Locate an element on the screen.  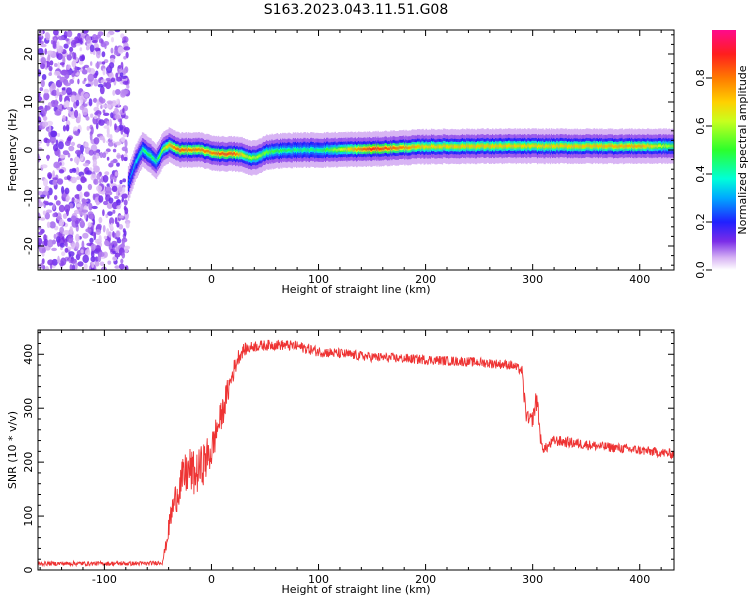
x-tick-label: 0 is located at coordinates (211, 279).